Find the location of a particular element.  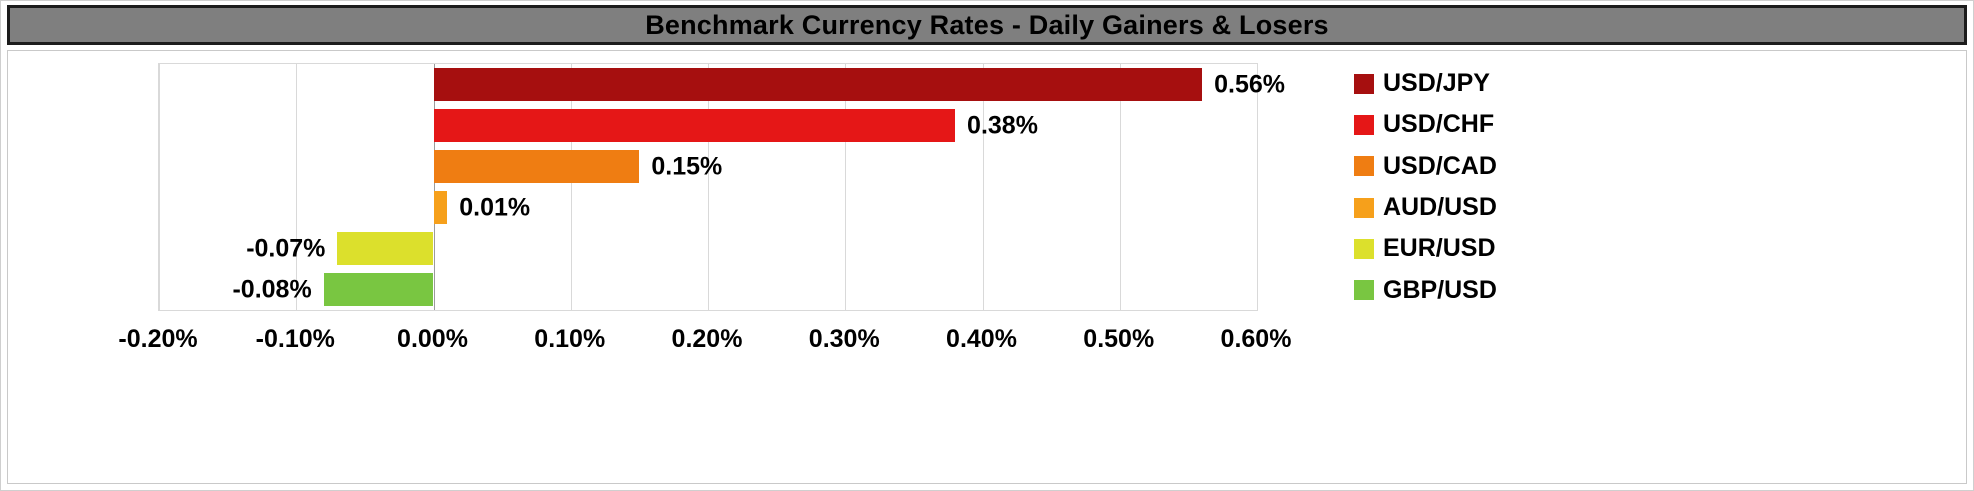

bar-value-label-eur-usd: -0.07% is located at coordinates (286, 248).